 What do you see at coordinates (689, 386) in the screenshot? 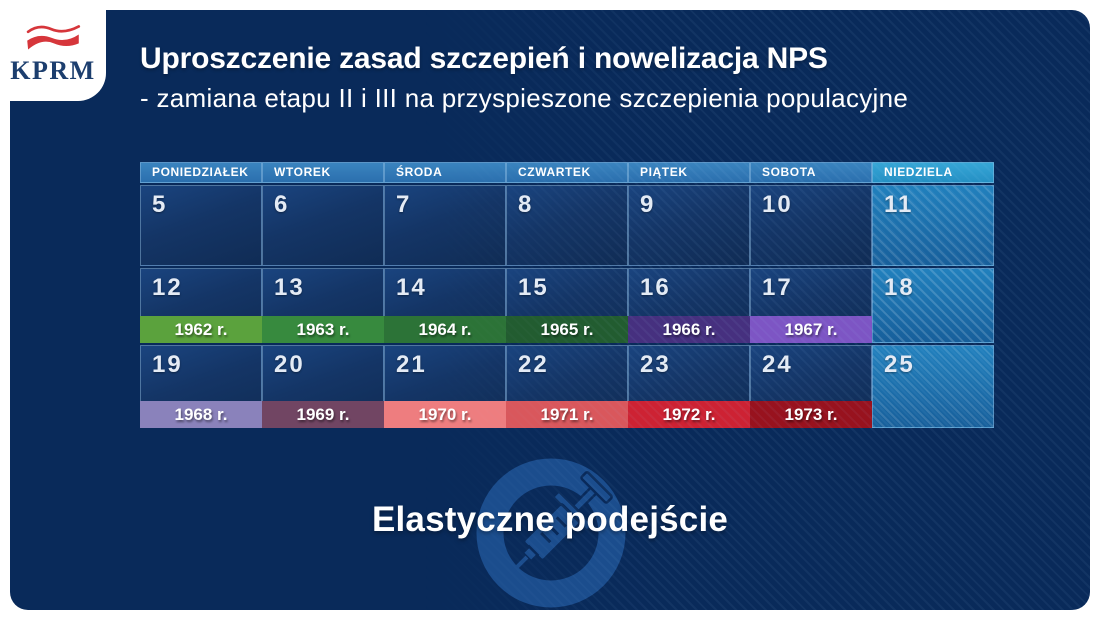
I see `calendar-day-cell: 23 1972 r.` at bounding box center [689, 386].